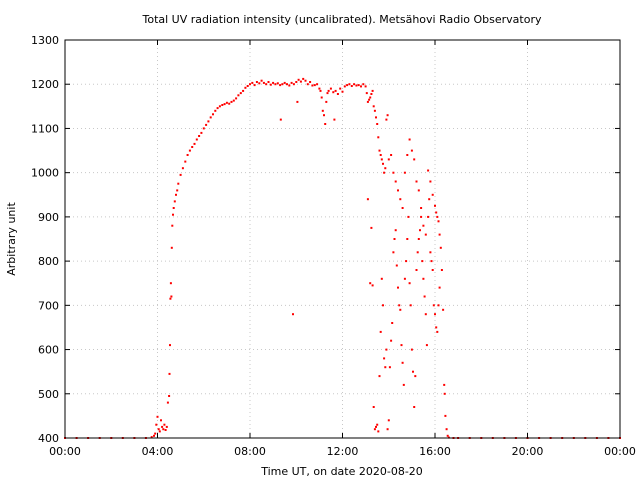 The height and width of the screenshot is (480, 640). I want to click on y-tick-label: 1100, so click(45, 128).